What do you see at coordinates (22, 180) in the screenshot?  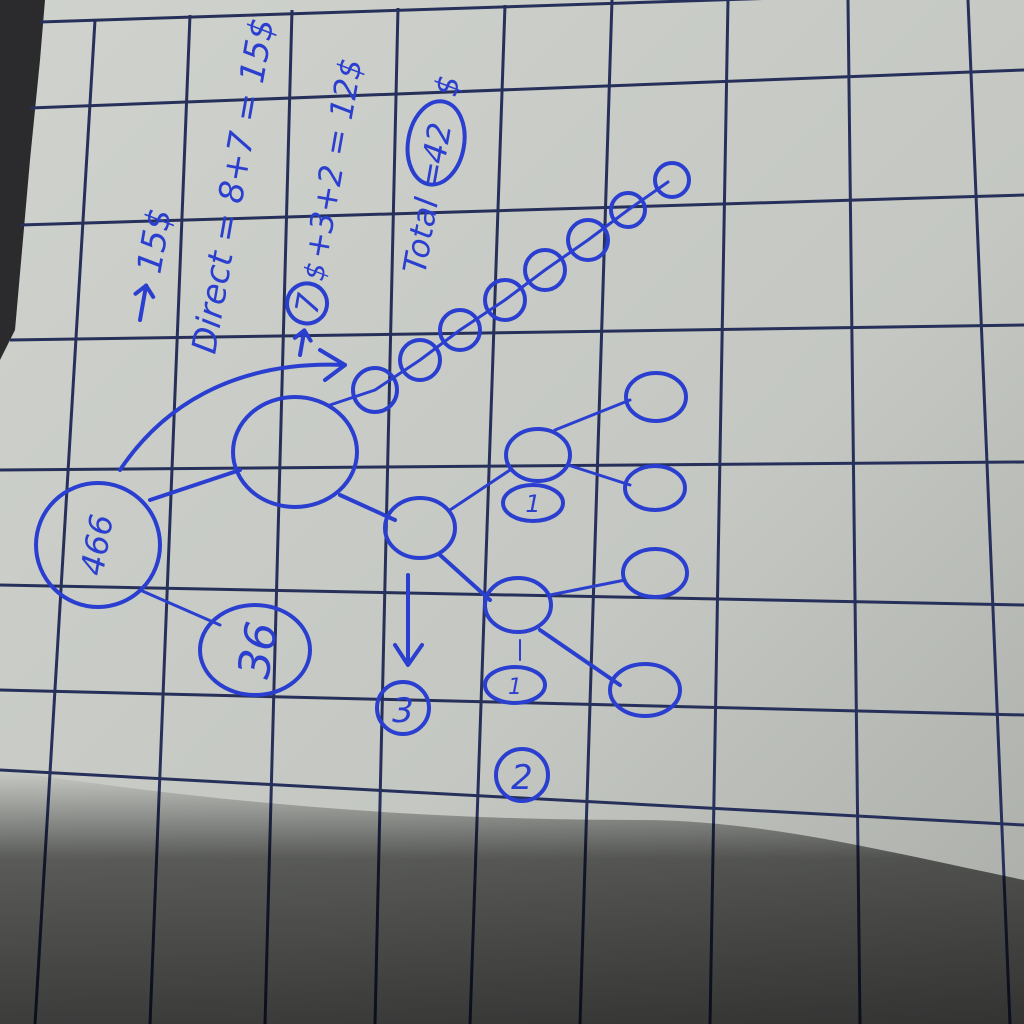 I see `binder-edge` at bounding box center [22, 180].